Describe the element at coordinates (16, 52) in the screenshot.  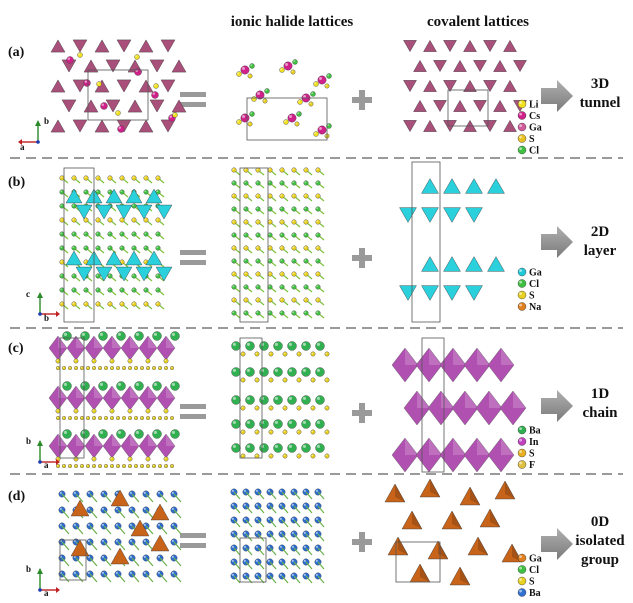
I see `row-label-a: (a)` at that location.